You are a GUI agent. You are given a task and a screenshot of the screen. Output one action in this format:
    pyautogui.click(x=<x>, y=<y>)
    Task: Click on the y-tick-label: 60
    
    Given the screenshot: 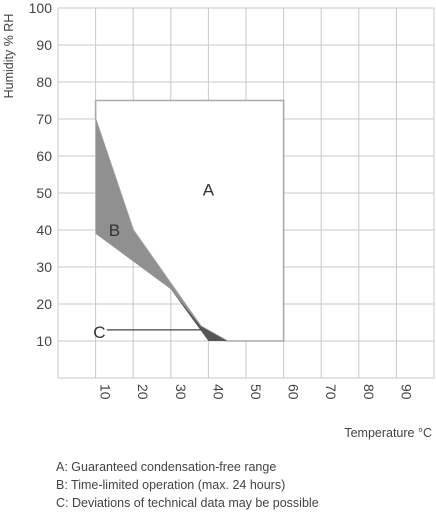 What is the action you would take?
    pyautogui.click(x=44, y=156)
    